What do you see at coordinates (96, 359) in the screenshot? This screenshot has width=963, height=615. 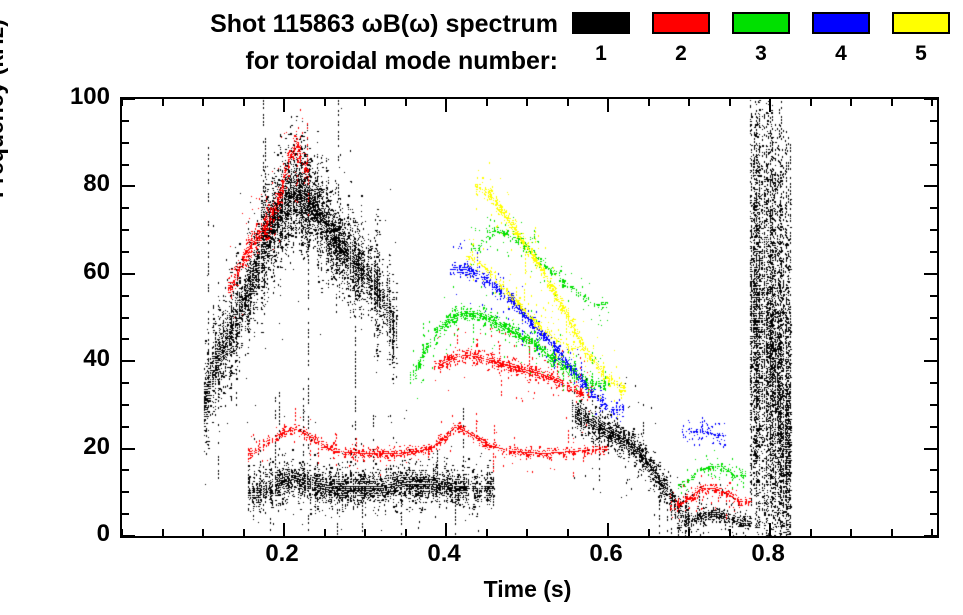 I see `y-tick-label: 40` at bounding box center [96, 359].